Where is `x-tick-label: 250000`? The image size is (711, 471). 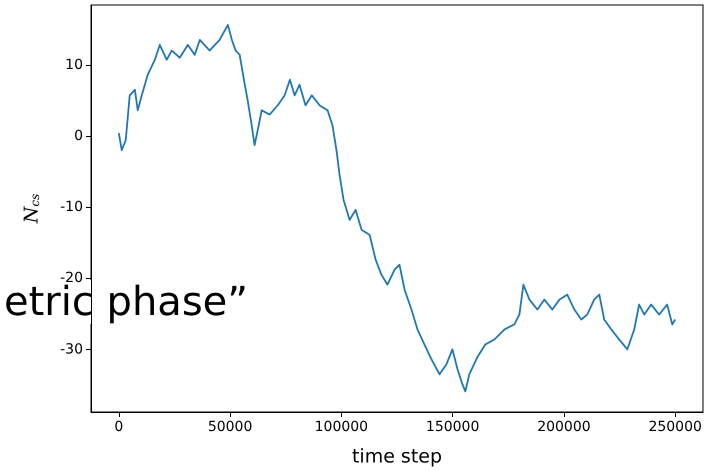 x-tick-label: 250000 is located at coordinates (675, 427).